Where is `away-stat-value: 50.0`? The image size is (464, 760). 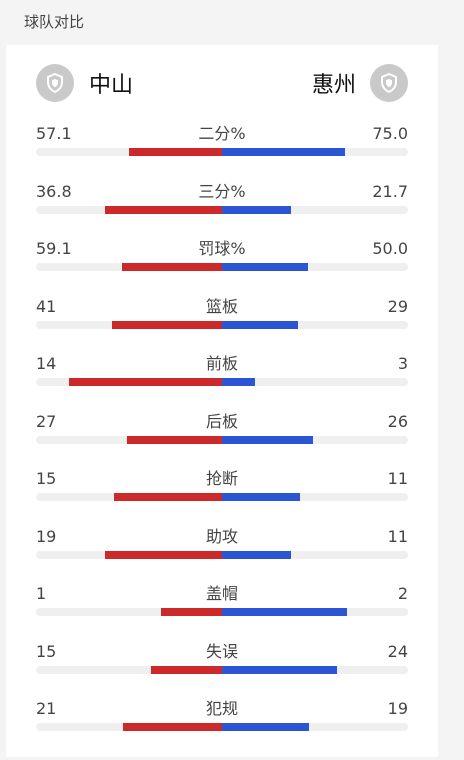 away-stat-value: 50.0 is located at coordinates (390, 248).